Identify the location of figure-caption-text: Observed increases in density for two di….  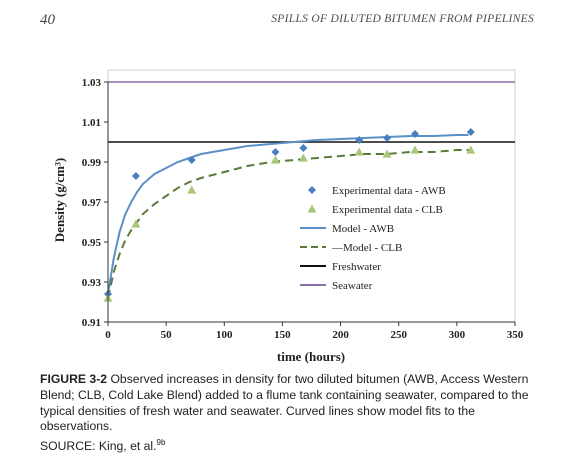
(284, 403).